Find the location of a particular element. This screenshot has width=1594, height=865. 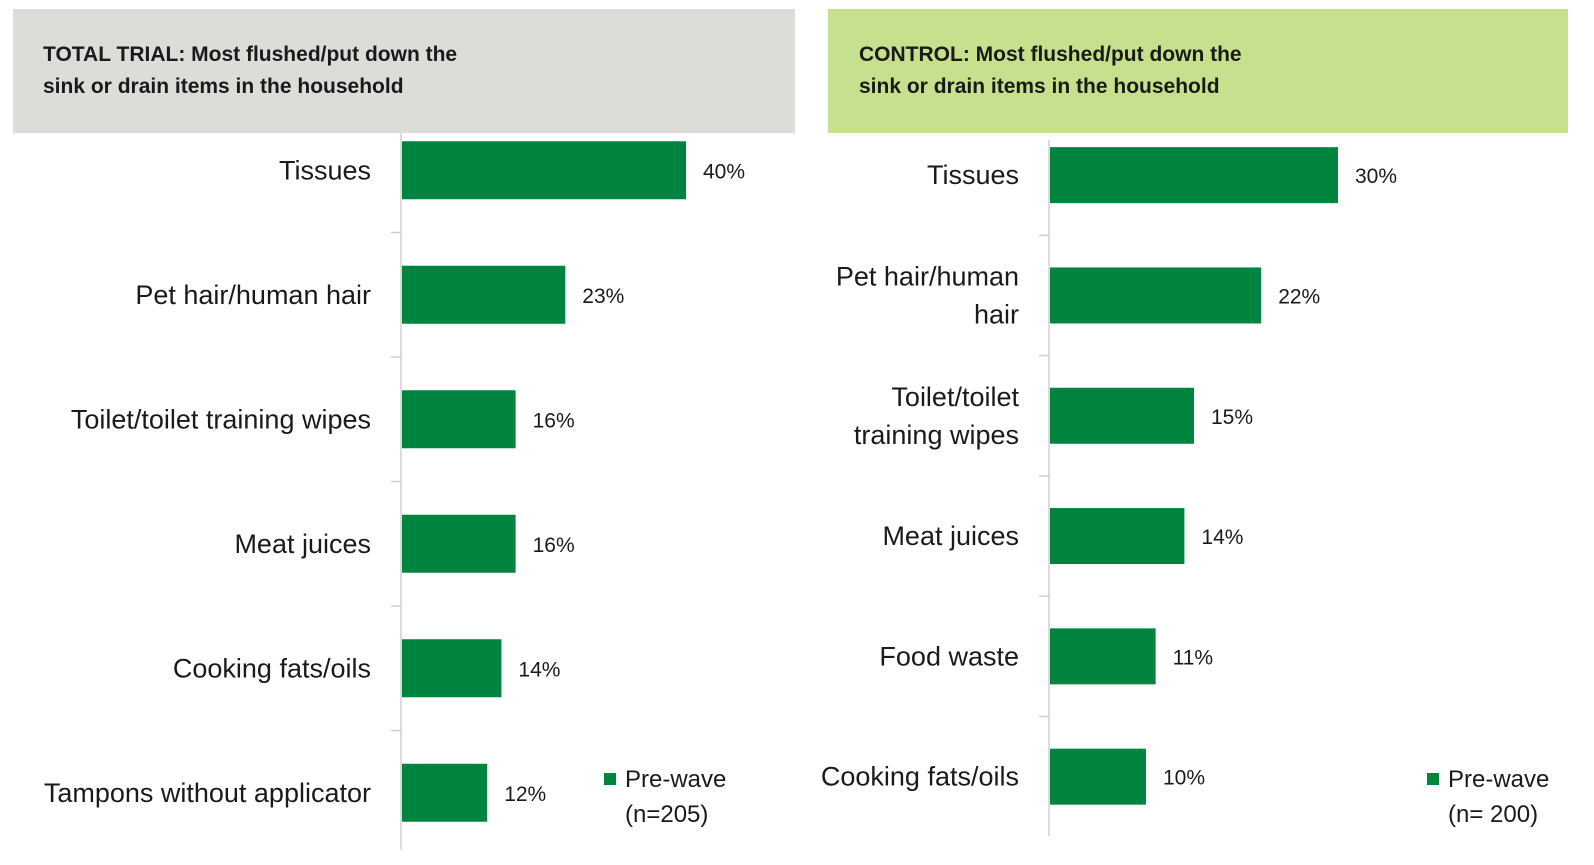

category-label: hair is located at coordinates (996, 314).